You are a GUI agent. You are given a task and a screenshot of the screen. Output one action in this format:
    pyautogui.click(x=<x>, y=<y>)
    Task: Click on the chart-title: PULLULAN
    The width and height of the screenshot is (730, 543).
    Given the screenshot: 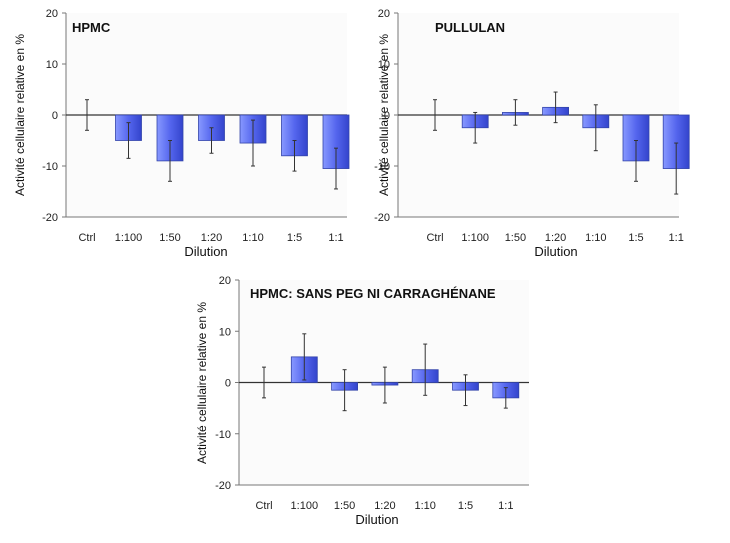 What is the action you would take?
    pyautogui.click(x=470, y=27)
    